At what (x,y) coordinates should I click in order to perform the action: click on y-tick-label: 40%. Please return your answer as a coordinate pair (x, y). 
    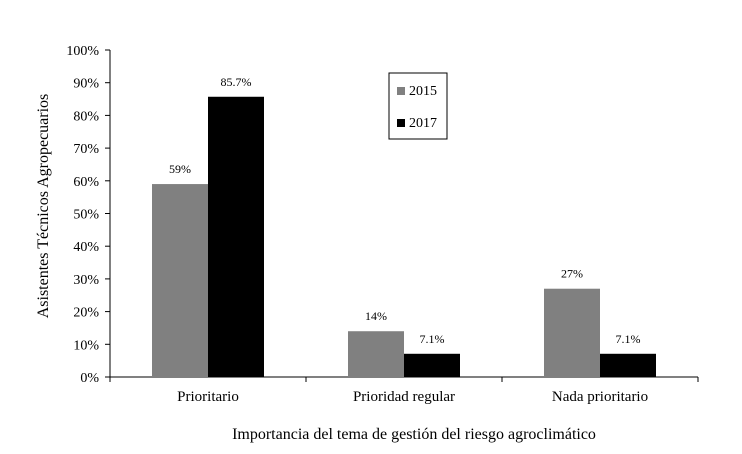
    Looking at the image, I should click on (86, 247).